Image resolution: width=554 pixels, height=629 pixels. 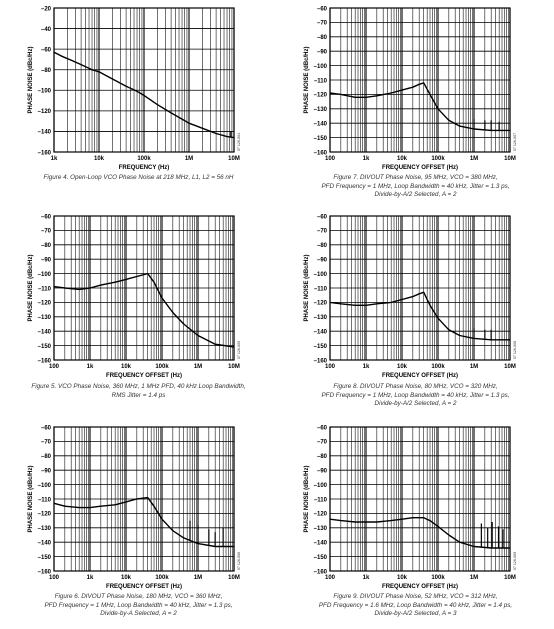 What do you see at coordinates (321, 529) in the screenshot?
I see `y-tick-label: –130` at bounding box center [321, 529].